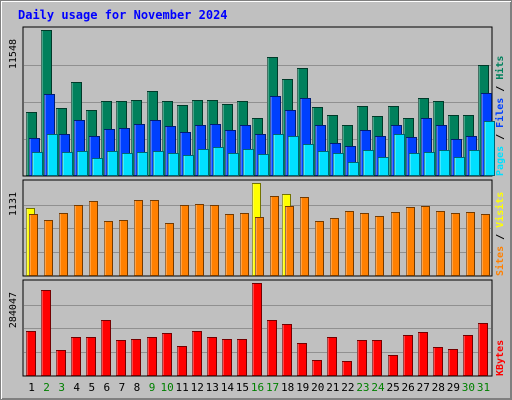 This screenshot has width=512, height=400. What do you see at coordinates (166, 387) in the screenshot?
I see `x-tick-label-day-10: 10` at bounding box center [166, 387].